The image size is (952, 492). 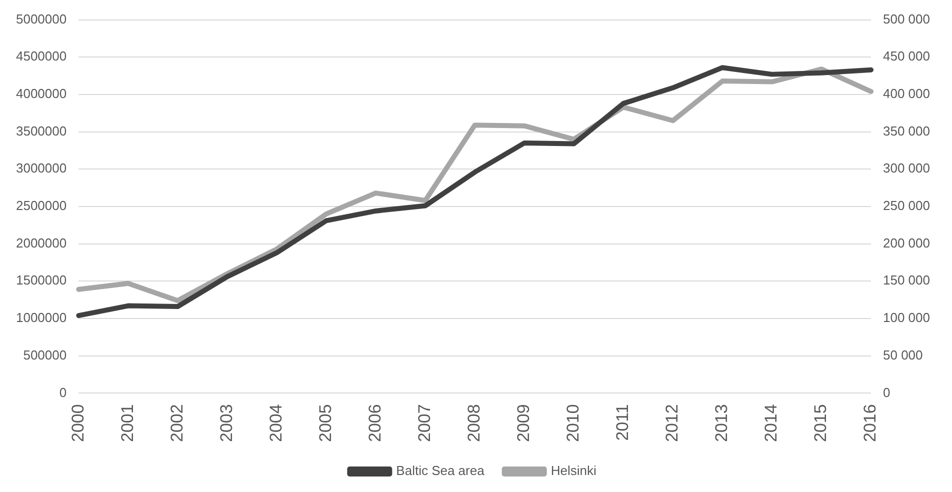 I want to click on y2-tick-label: 400 000, so click(x=906, y=94).